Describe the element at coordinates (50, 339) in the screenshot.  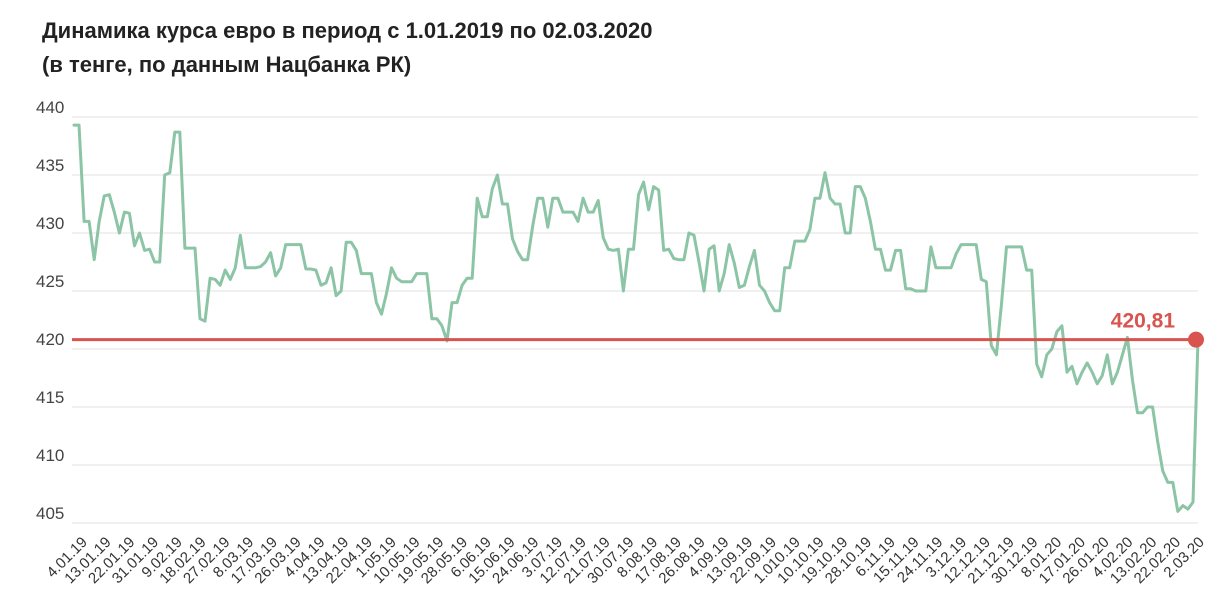
I see `y-tick-label: 420` at that location.